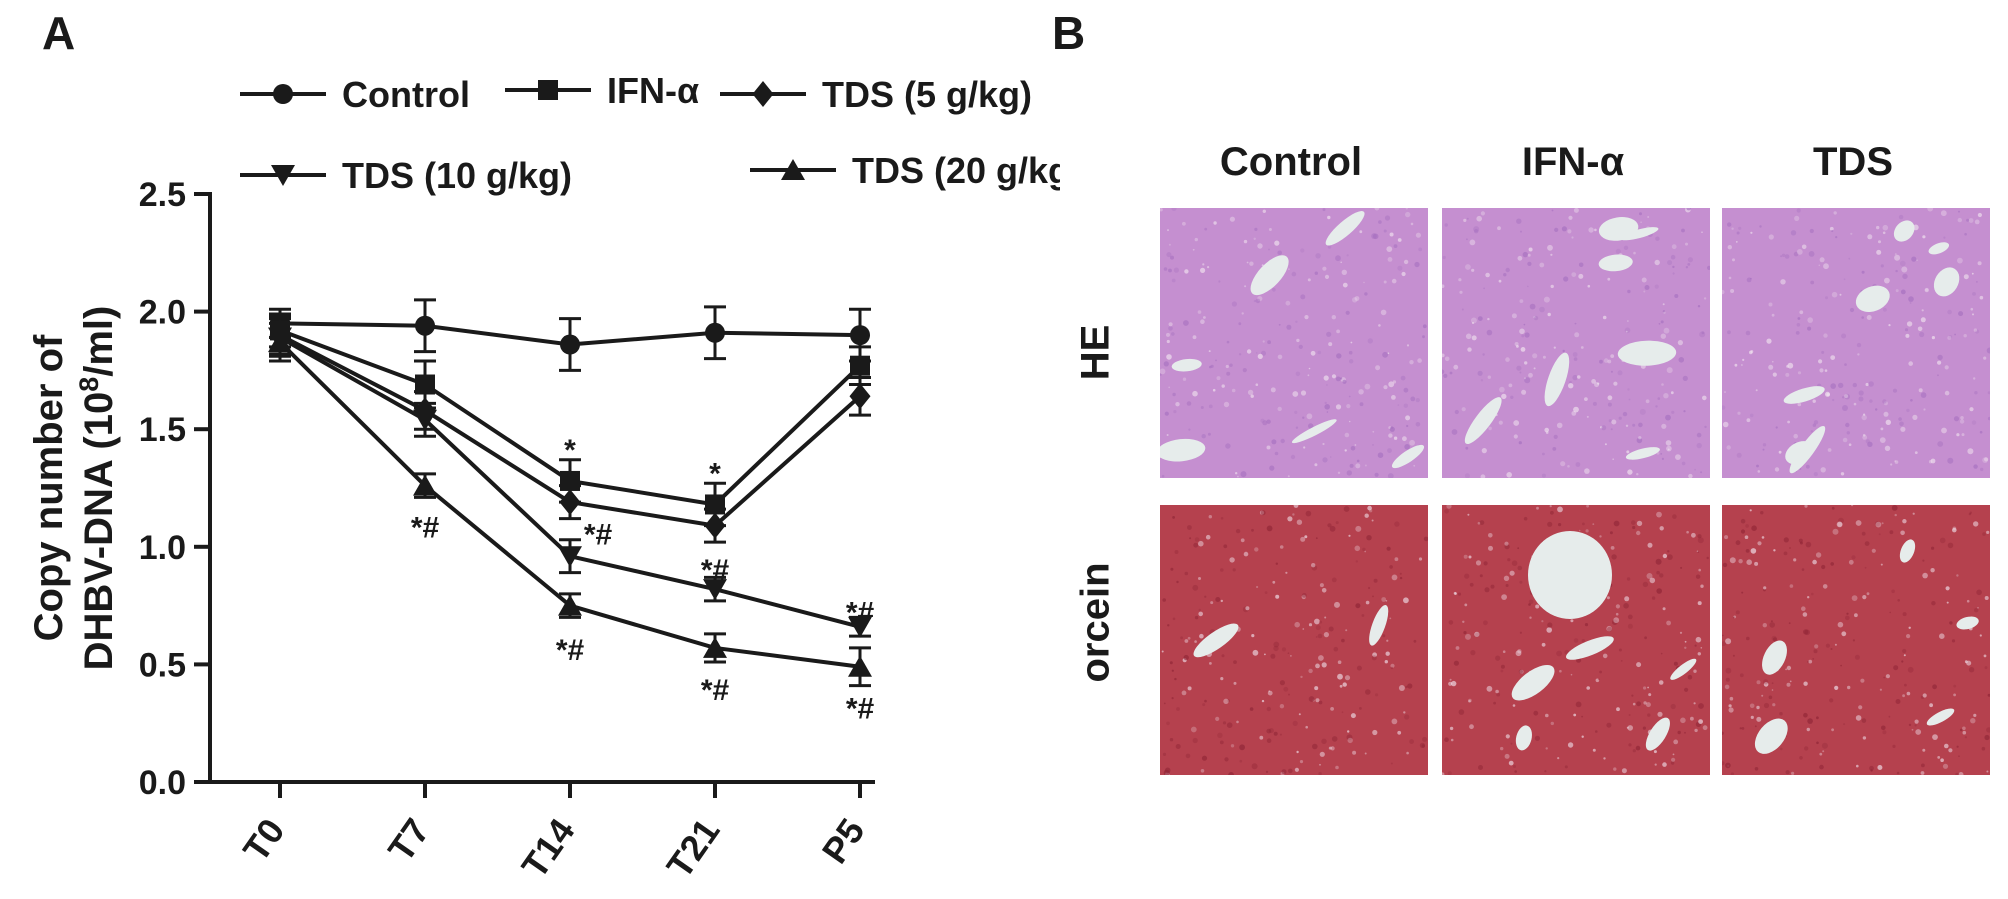 This screenshot has height=899, width=2008. What do you see at coordinates (162, 195) in the screenshot?
I see `y-tick-label: 2.5` at bounding box center [162, 195].